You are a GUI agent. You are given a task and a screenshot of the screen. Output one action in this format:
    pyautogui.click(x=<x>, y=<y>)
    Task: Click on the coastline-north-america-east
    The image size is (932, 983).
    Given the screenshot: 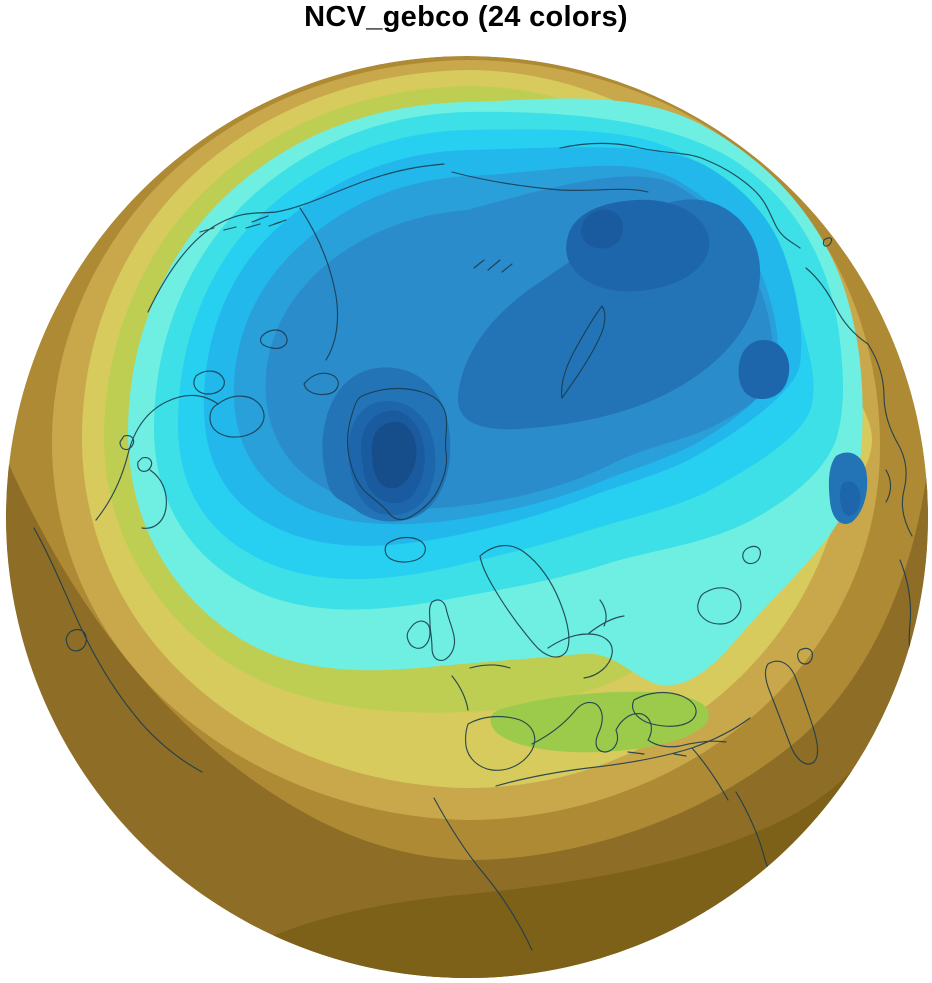 What is the action you would take?
    pyautogui.click(x=118, y=650)
    